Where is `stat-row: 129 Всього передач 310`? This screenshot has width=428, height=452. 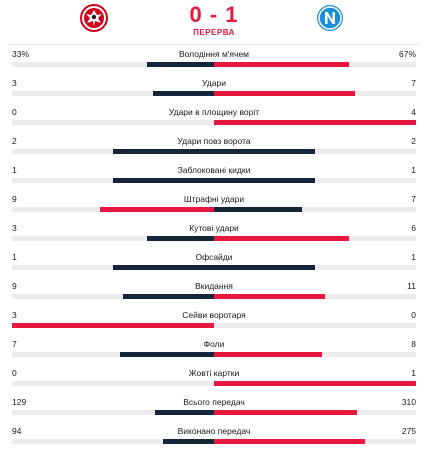
stat-row: 129 Всього передач 310 is located at coordinates (214, 408).